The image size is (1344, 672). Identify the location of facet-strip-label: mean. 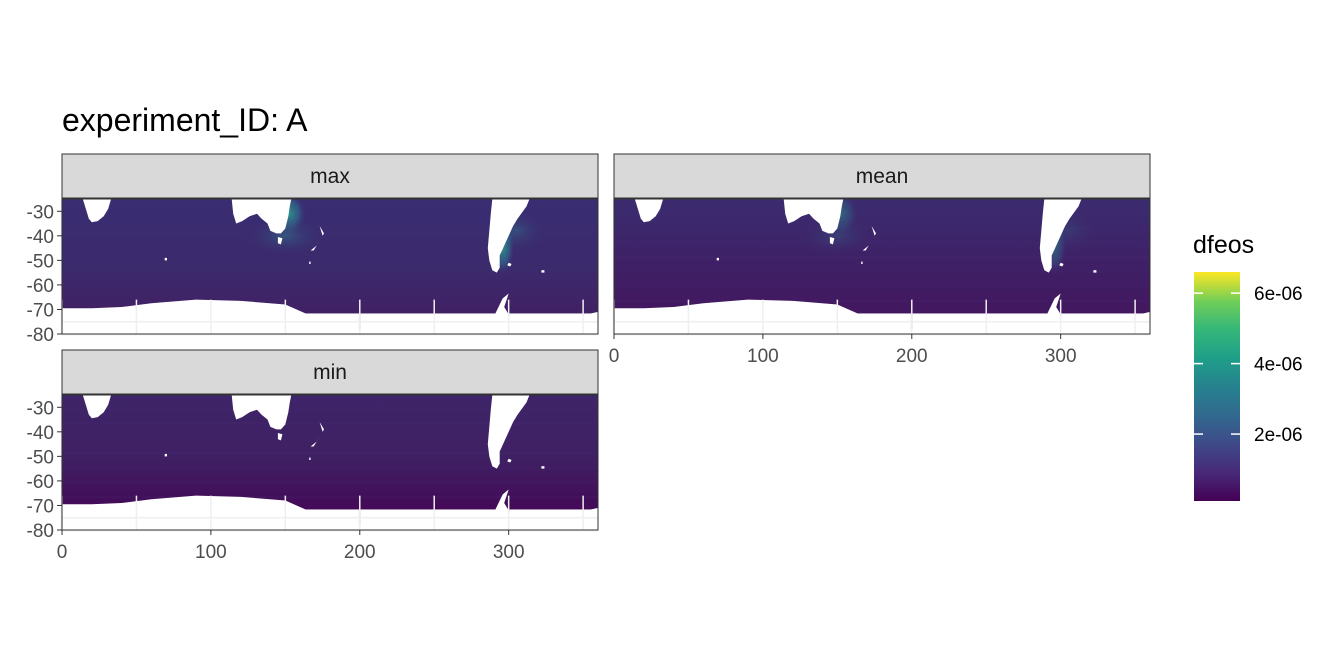
(882, 176).